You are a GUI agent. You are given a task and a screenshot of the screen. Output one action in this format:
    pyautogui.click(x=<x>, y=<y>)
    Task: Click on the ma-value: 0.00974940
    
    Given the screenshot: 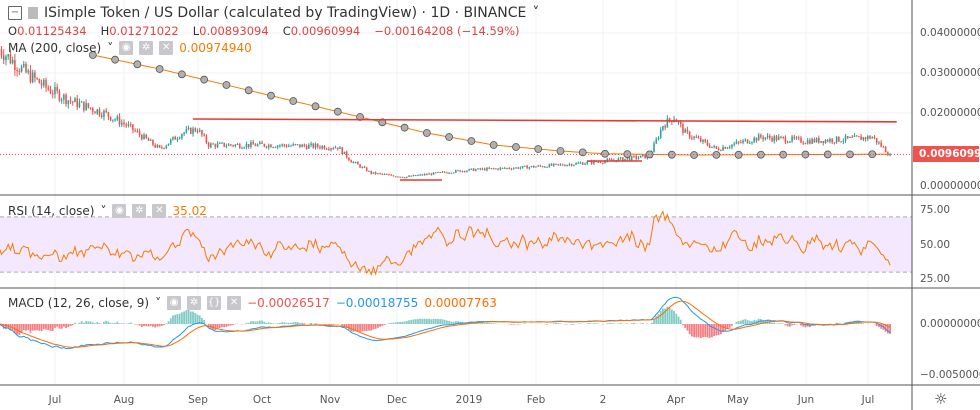 What is the action you would take?
    pyautogui.click(x=215, y=48)
    